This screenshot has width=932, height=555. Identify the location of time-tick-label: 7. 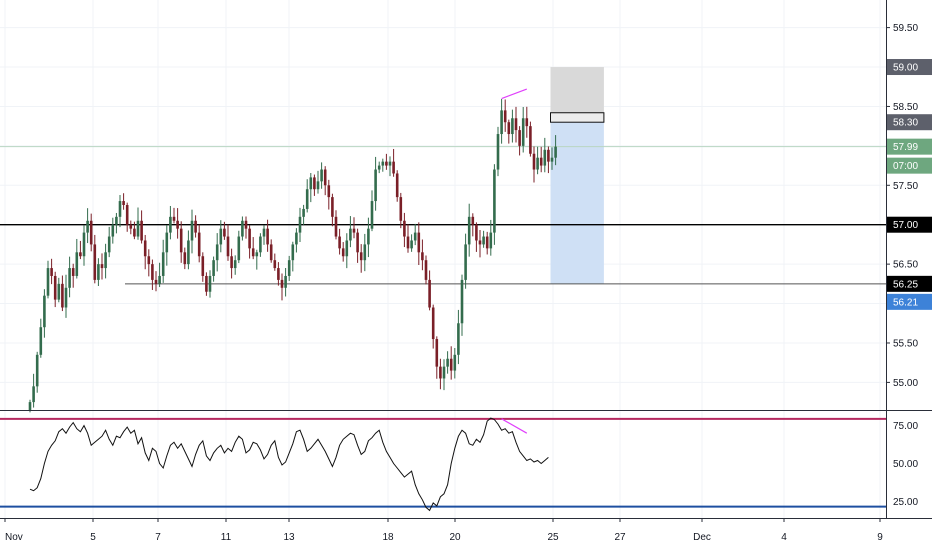
(158, 537).